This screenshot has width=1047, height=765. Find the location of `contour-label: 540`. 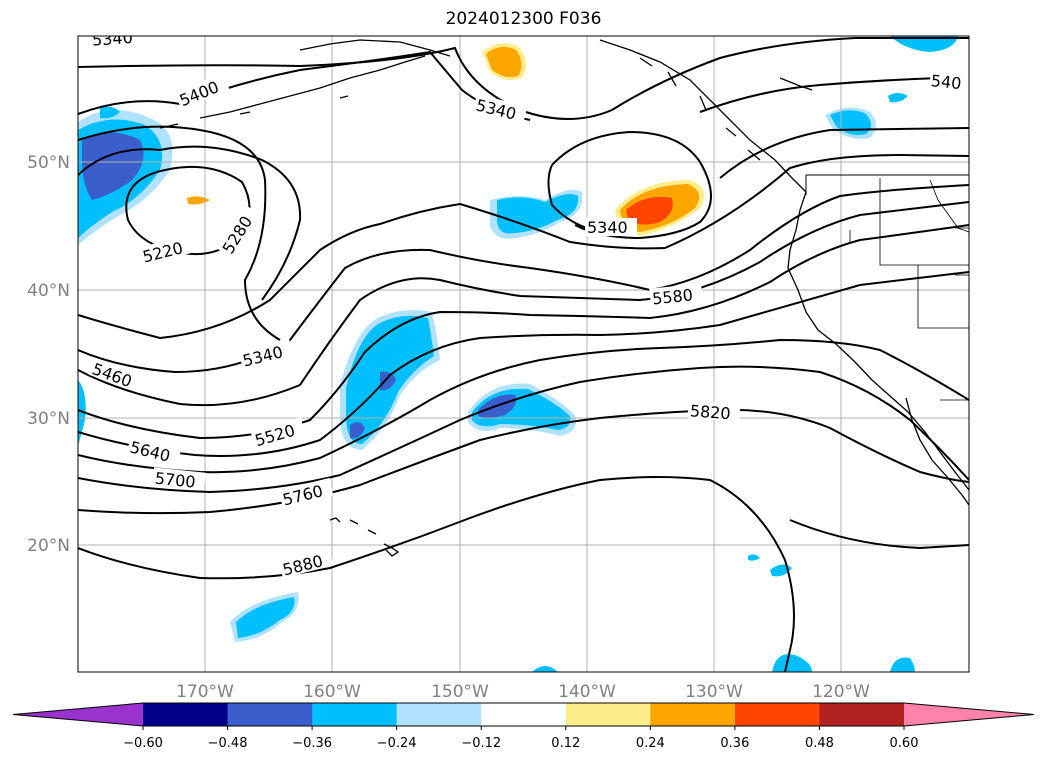

contour-label: 540 is located at coordinates (946, 82).